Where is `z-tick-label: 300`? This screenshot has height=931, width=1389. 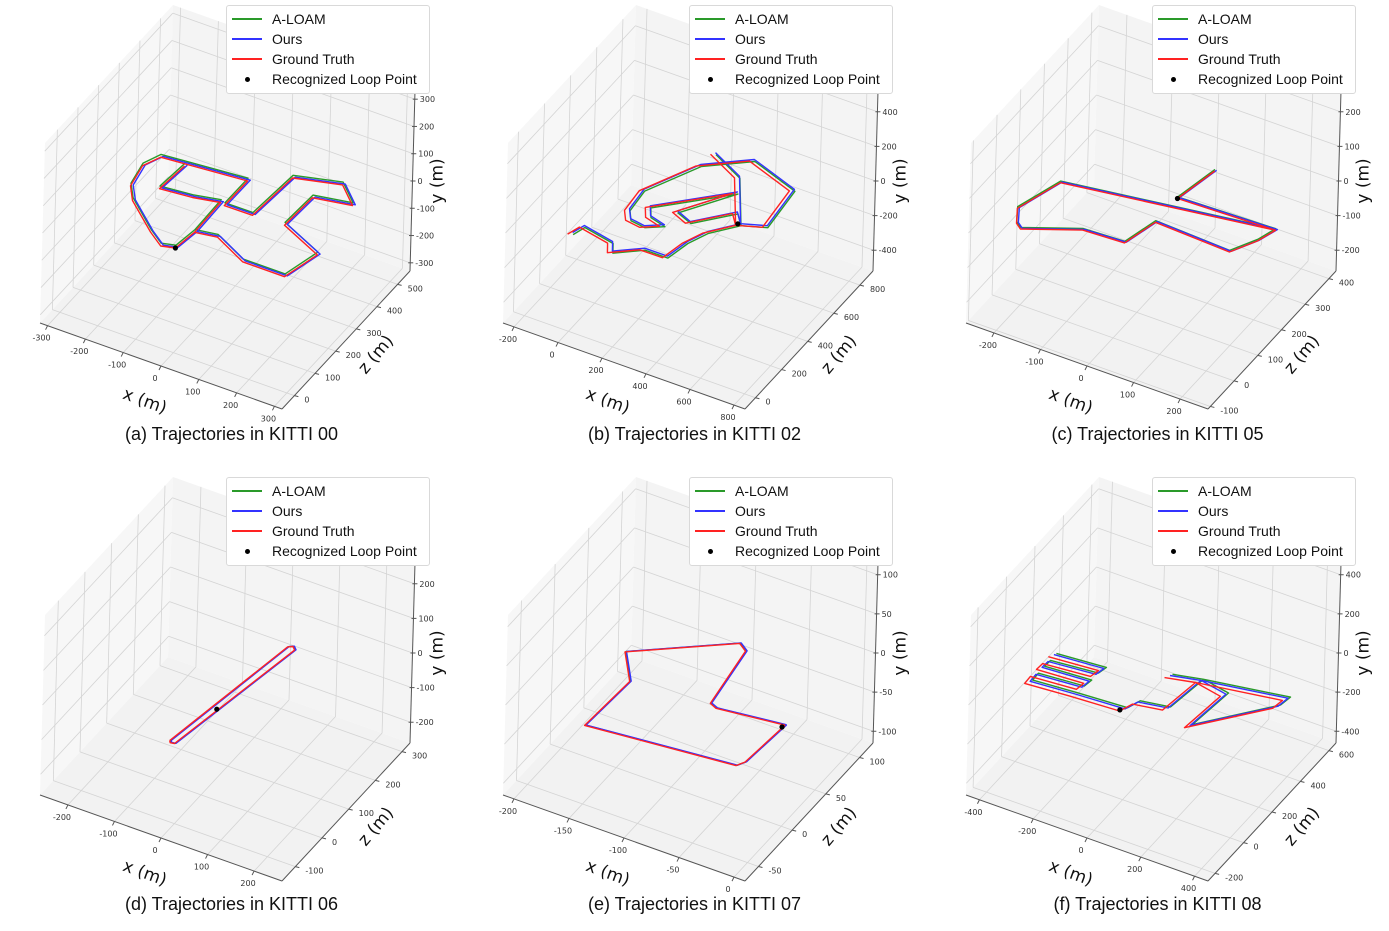
z-tick-label: 300 is located at coordinates (373, 333).